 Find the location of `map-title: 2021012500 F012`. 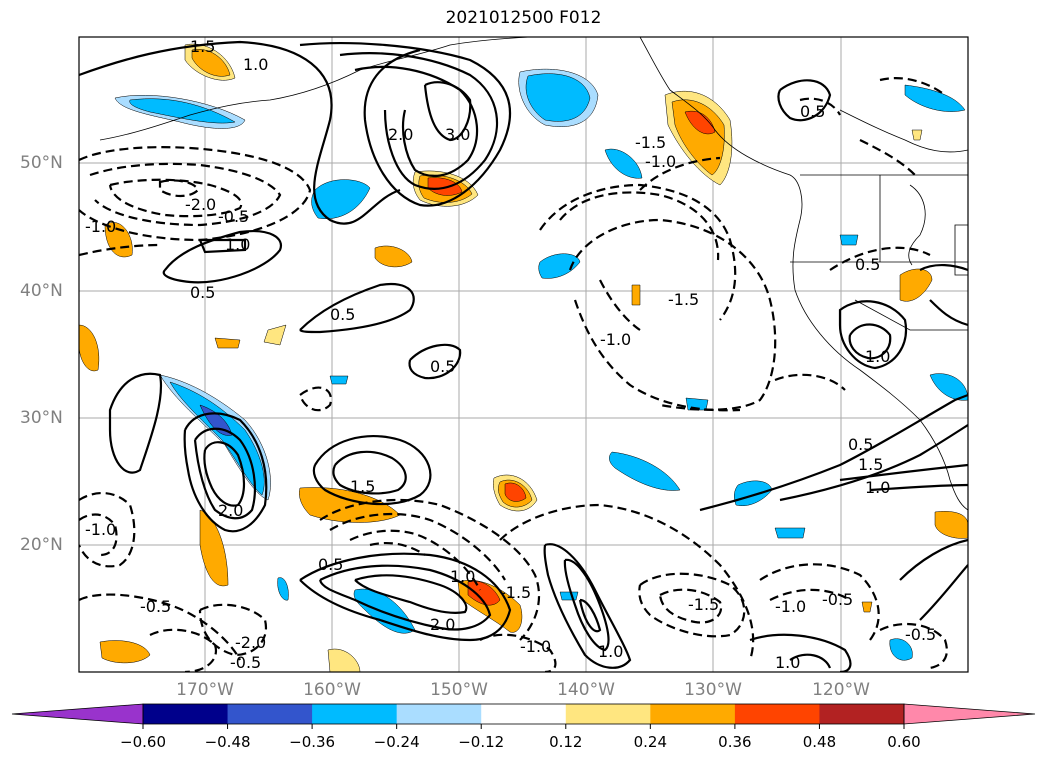

map-title: 2021012500 F012 is located at coordinates (523, 18).